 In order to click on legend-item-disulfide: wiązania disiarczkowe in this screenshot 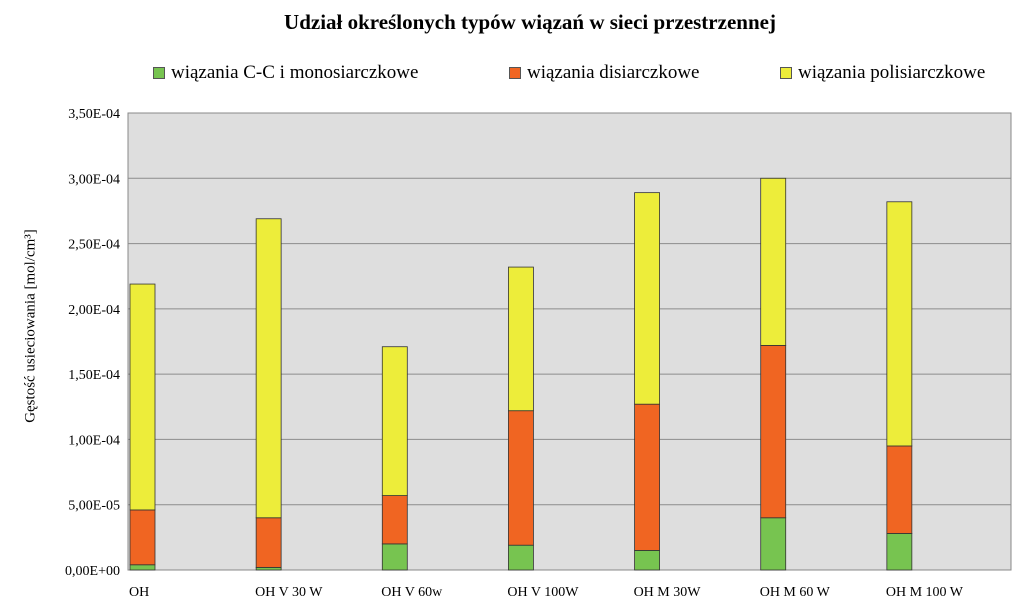, I will do `click(604, 73)`.